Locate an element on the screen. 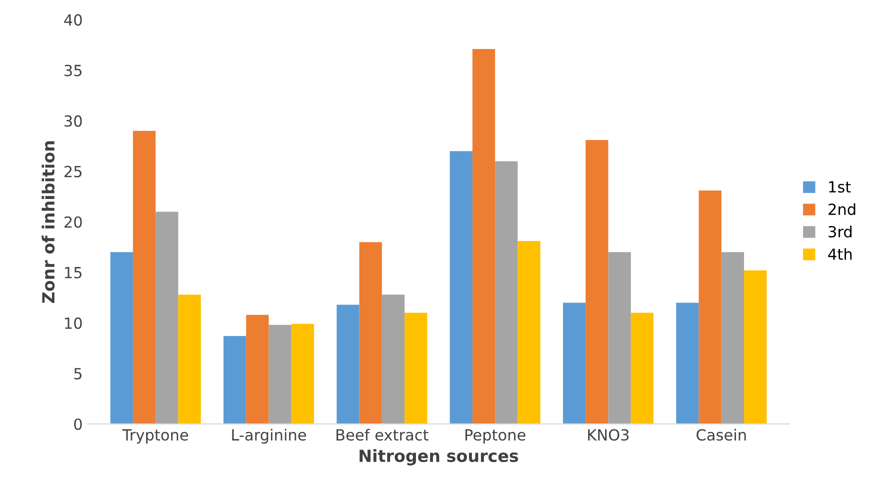 The image size is (877, 493). legend-label: 2nd is located at coordinates (842, 209).